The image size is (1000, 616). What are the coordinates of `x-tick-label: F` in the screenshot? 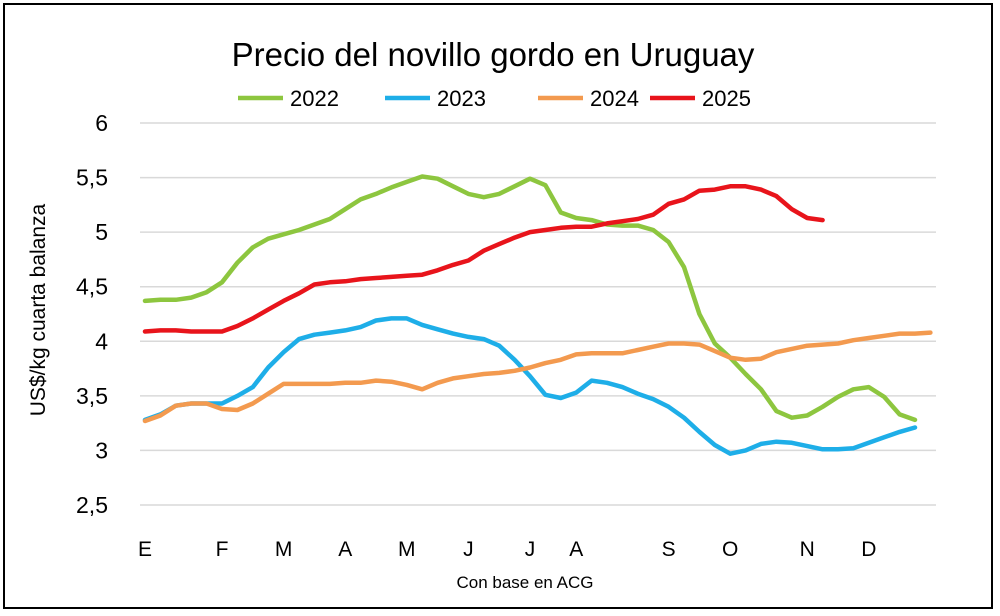 It's located at (222, 549).